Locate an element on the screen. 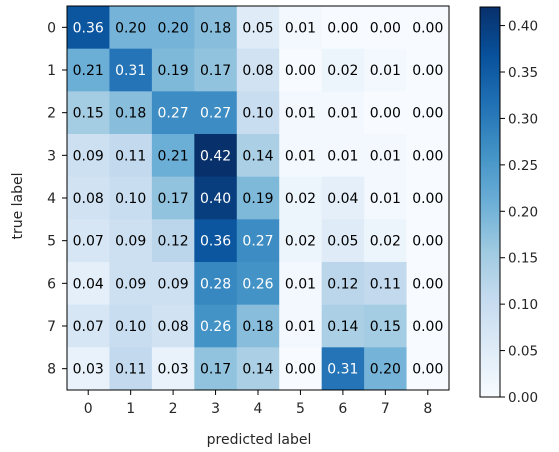 The image size is (559, 452). cell-value-label-r2-c7: 0.00 is located at coordinates (385, 114).